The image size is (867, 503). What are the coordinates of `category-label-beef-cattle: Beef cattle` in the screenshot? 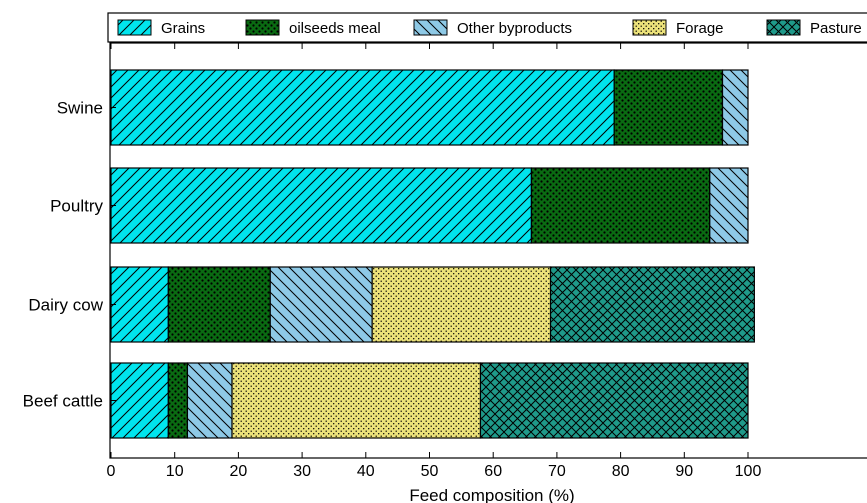 It's located at (63, 401).